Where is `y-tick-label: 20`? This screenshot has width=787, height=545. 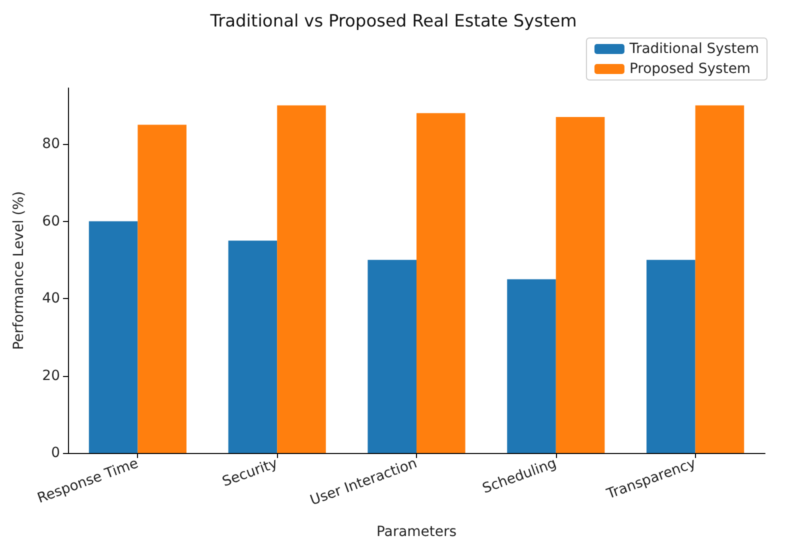 y-tick-label: 20 is located at coordinates (51, 376).